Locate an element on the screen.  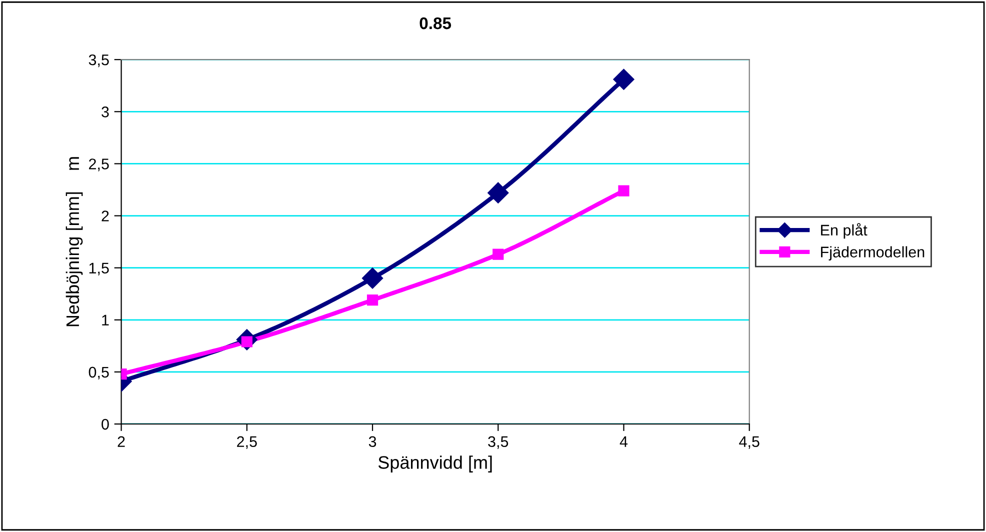
x-tick-label: 3,5 is located at coordinates (498, 442).